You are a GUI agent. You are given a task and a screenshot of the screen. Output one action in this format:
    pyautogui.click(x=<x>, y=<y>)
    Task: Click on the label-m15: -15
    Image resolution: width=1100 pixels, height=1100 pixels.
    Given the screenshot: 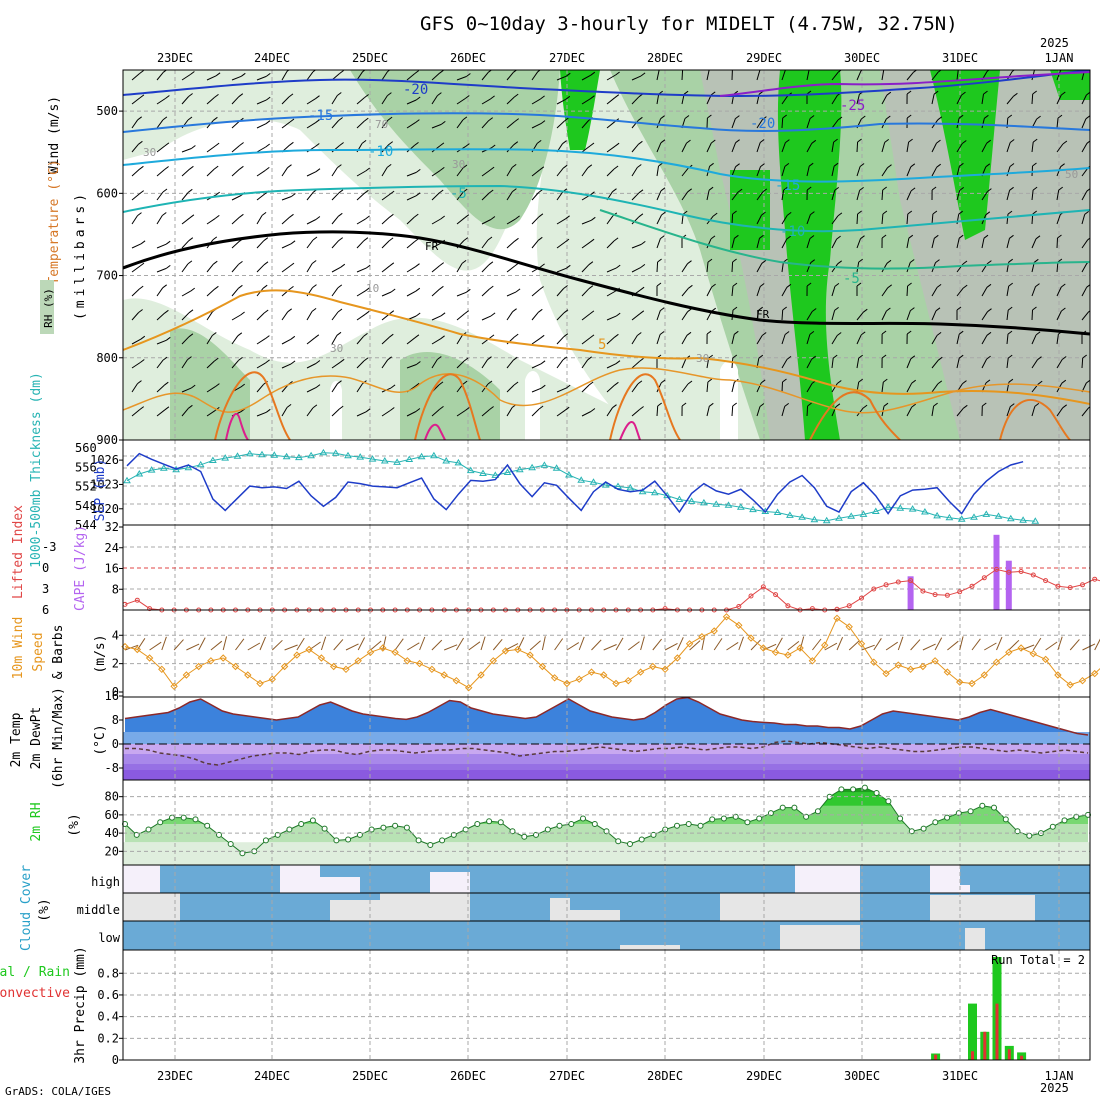 What is the action you would take?
    pyautogui.click(x=320, y=116)
    